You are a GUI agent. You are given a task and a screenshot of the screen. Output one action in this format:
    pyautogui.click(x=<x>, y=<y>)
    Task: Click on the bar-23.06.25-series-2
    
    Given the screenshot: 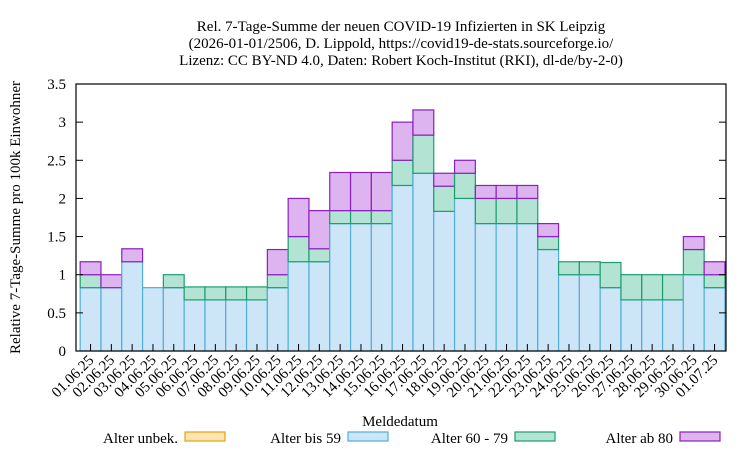 What is the action you would take?
    pyautogui.click(x=548, y=243)
    